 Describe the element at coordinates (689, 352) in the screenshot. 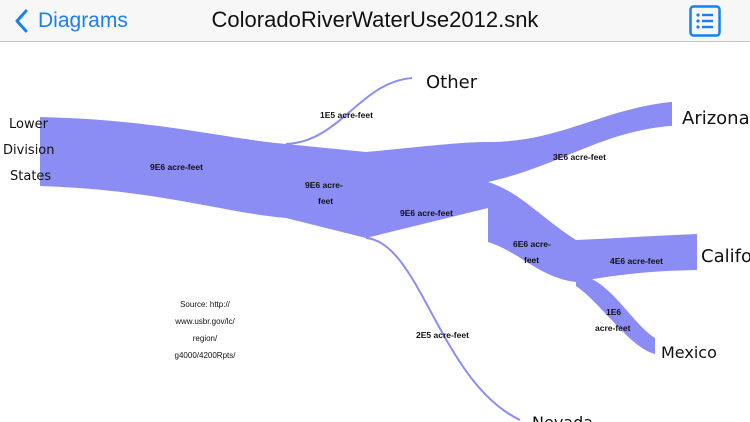

I see `node-label-mexico: Mexico` at that location.